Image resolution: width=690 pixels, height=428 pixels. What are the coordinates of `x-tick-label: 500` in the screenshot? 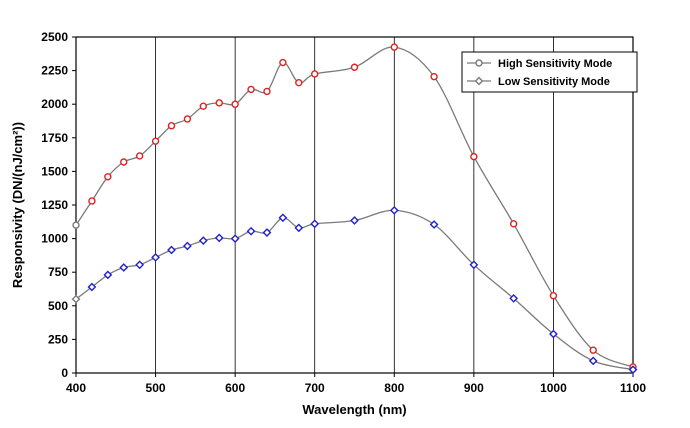 It's located at (156, 388).